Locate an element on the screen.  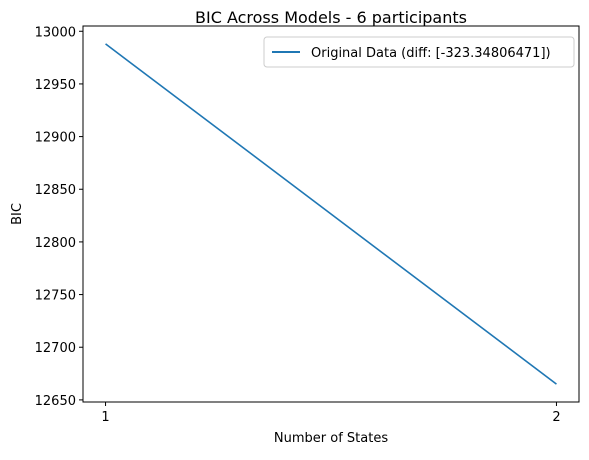
x-tick-label: 1 is located at coordinates (105, 417).